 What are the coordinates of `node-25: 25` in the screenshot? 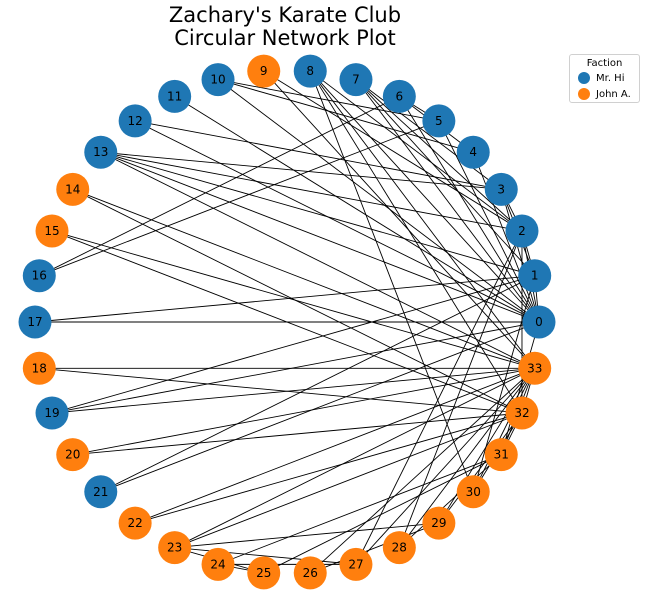 It's located at (264, 573).